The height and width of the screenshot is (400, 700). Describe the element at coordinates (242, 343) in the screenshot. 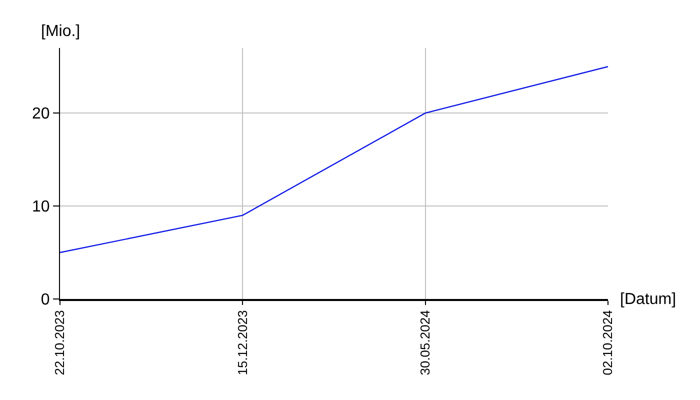

I see `x-tick-label: 15.12.2023` at that location.